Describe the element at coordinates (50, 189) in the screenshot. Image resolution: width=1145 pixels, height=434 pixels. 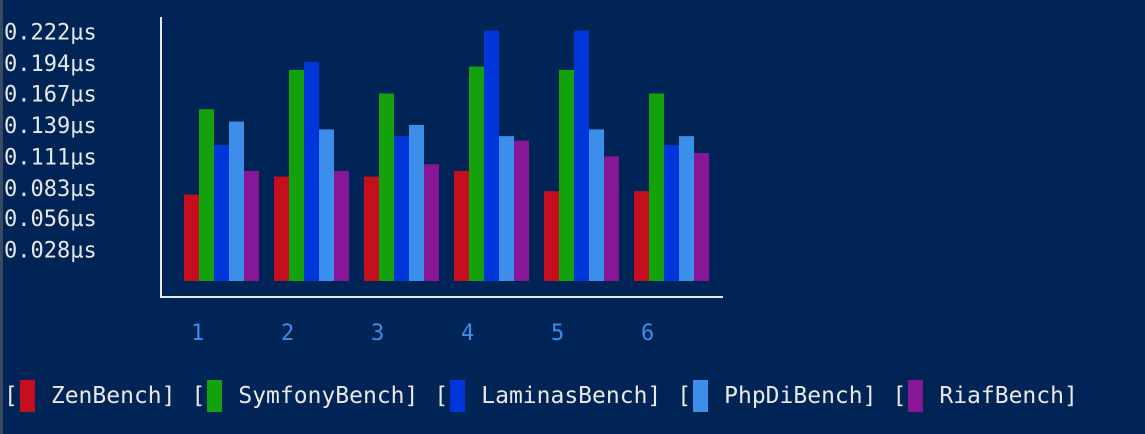
I see `y-tick-label: 0.083µs` at that location.